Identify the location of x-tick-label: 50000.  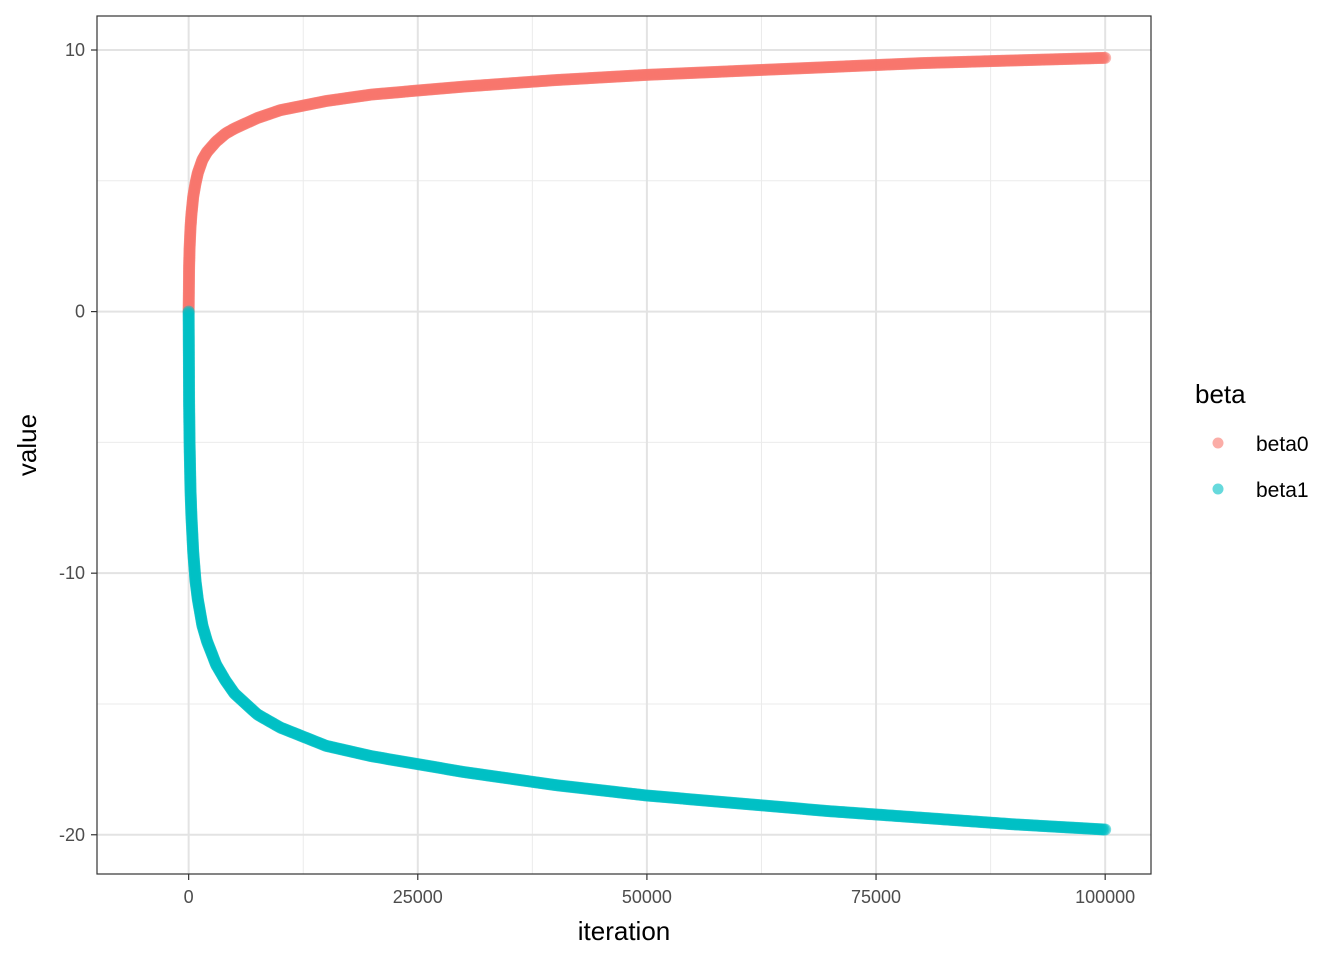
(647, 897).